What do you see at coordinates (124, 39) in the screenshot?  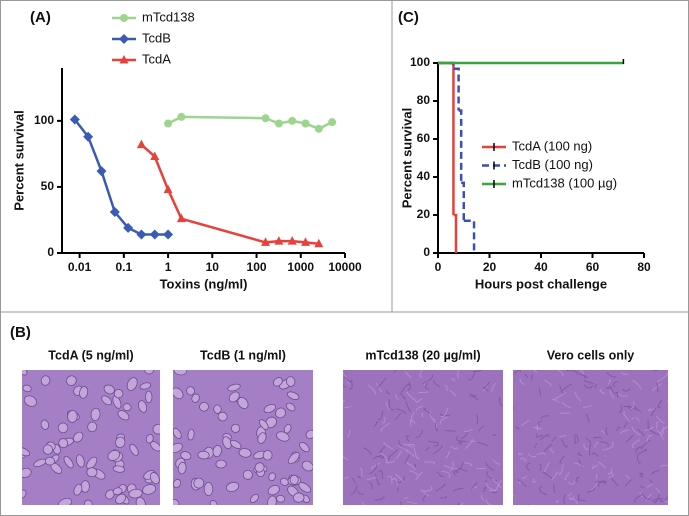 I see `legend-marker` at bounding box center [124, 39].